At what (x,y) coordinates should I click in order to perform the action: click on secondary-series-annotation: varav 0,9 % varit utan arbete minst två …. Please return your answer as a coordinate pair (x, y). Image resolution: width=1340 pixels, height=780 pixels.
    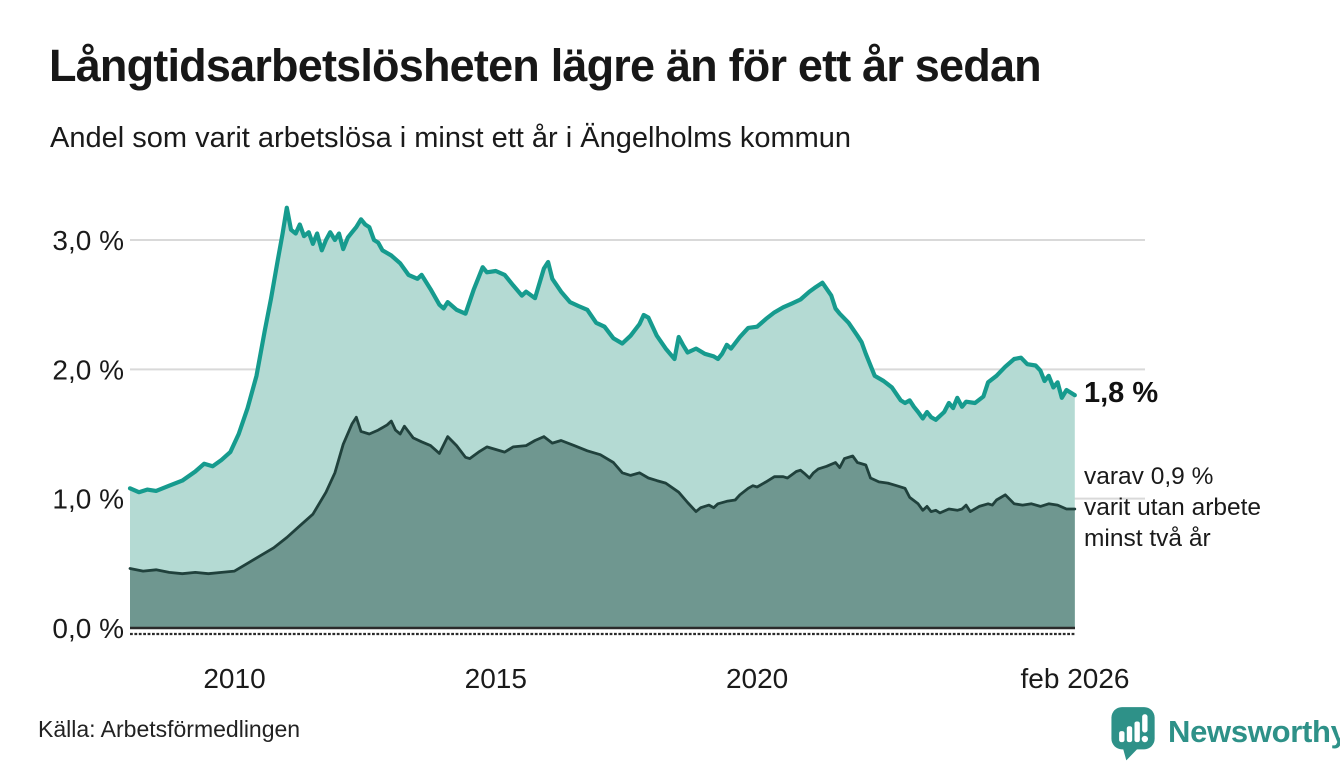
    Looking at the image, I should click on (1172, 507).